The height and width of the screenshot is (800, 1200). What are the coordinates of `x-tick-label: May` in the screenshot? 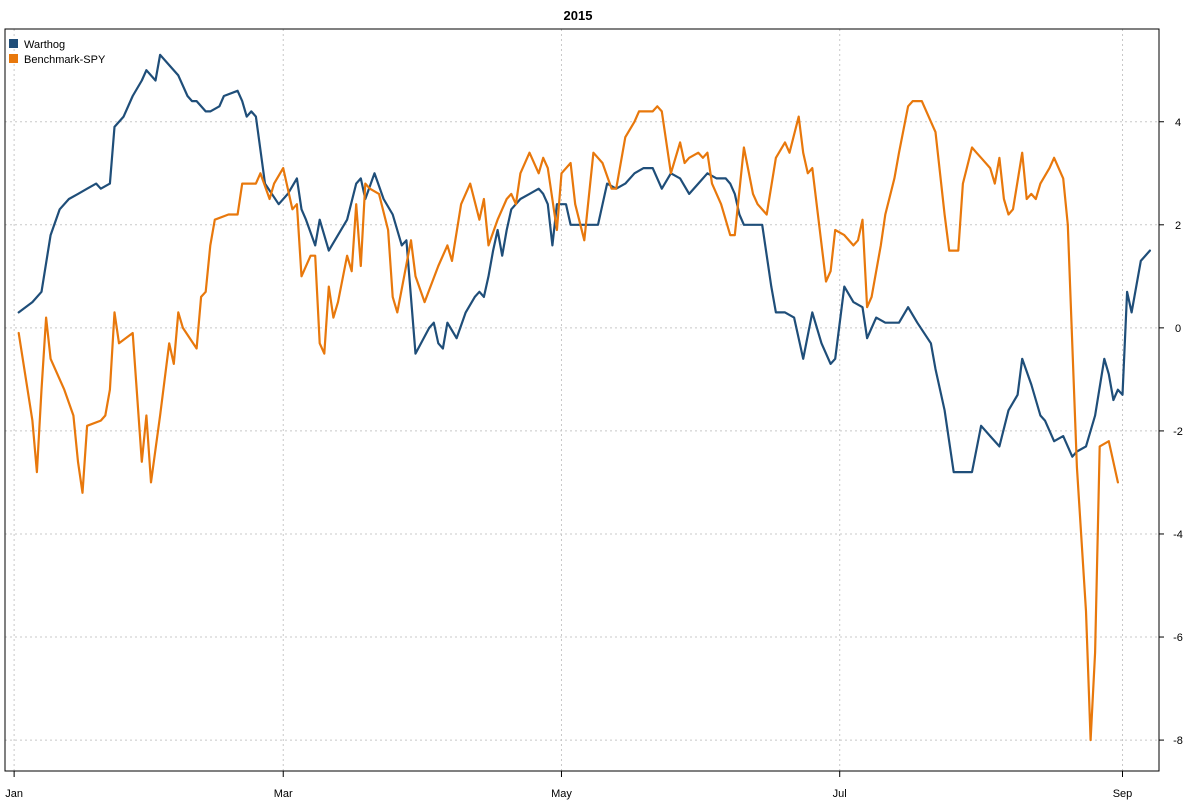 It's located at (561, 794).